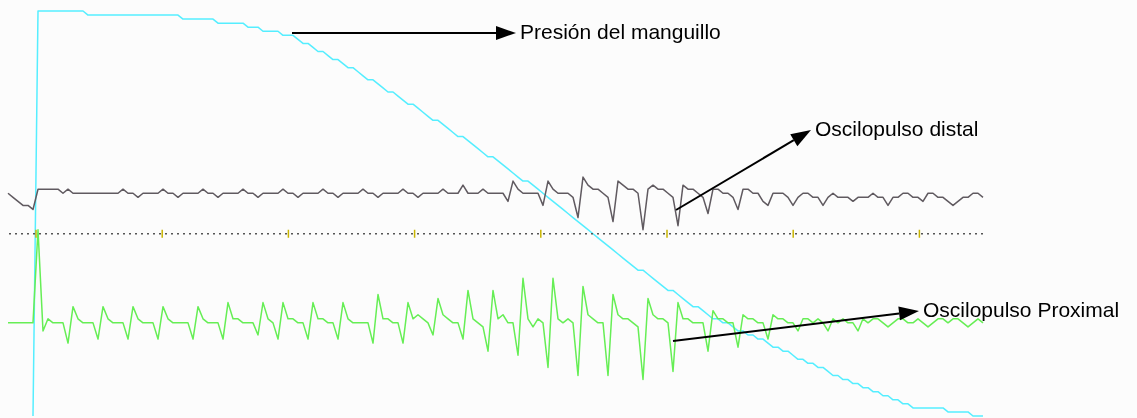 Image resolution: width=1137 pixels, height=418 pixels. I want to click on annotation: Oscilopulso distal, so click(897, 128).